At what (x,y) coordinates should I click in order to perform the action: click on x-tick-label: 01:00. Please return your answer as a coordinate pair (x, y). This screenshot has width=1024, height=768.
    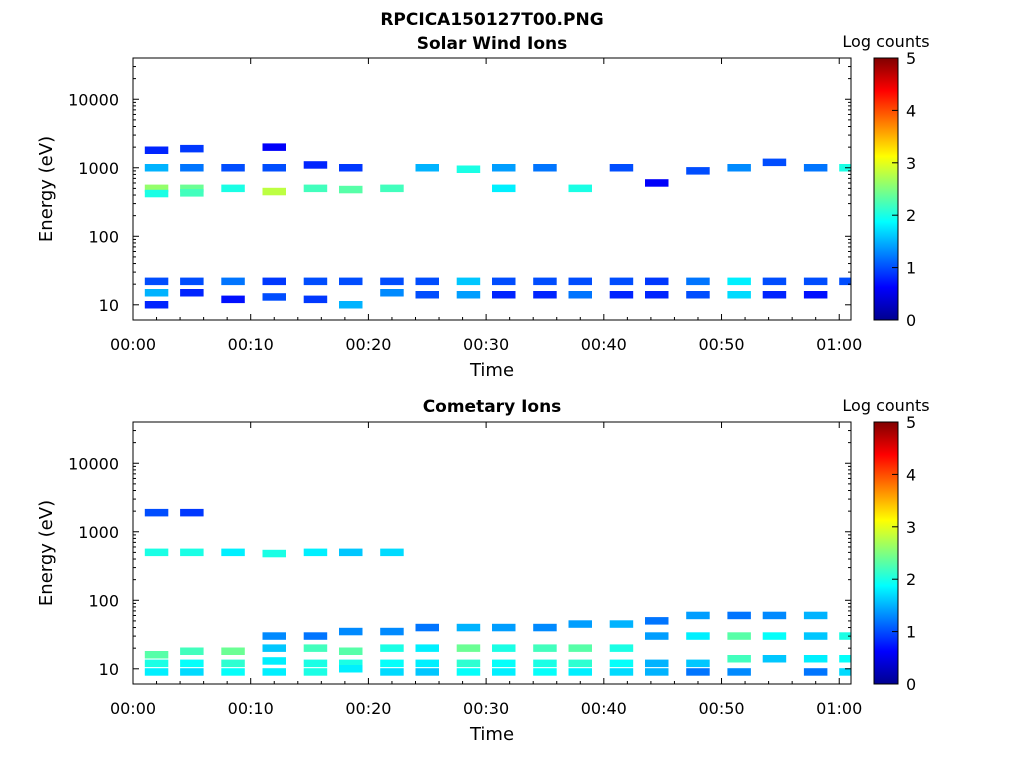
    Looking at the image, I should click on (839, 708).